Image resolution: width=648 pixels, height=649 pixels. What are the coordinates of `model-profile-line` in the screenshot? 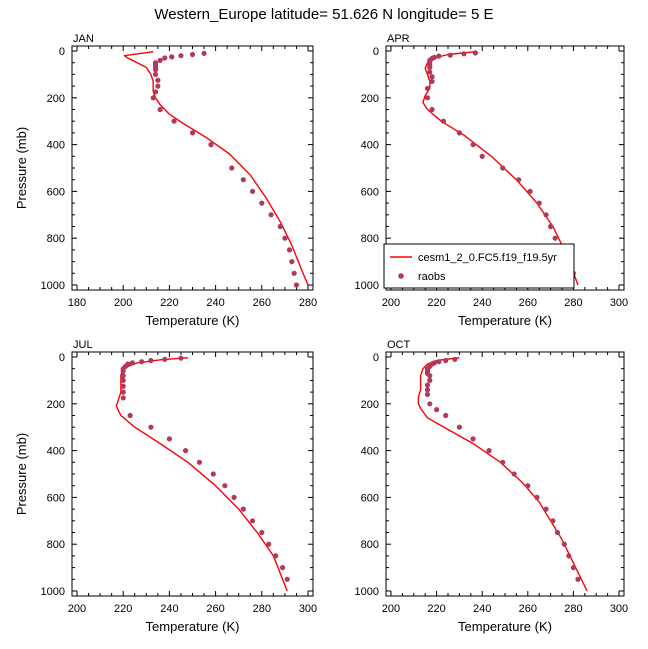 It's located at (201, 474).